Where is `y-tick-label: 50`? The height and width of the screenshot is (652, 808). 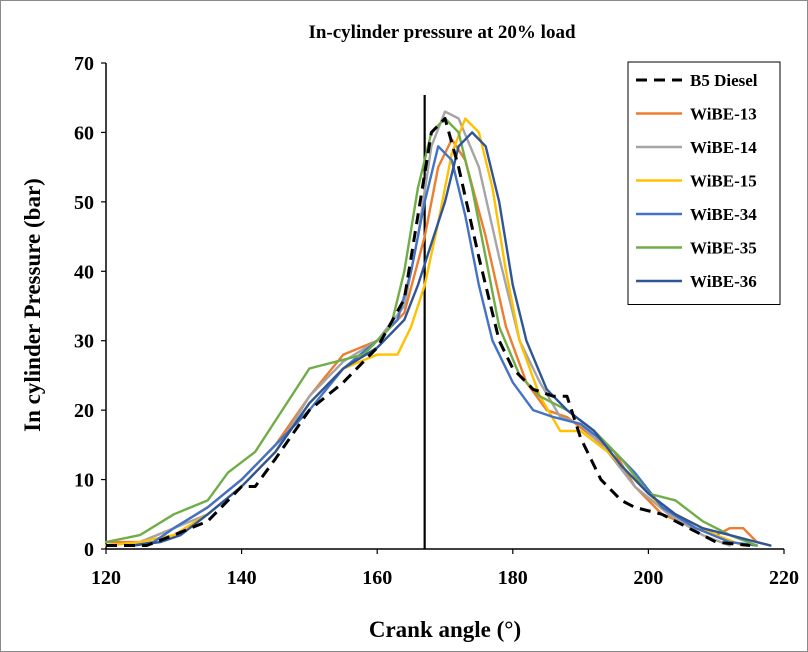 y-tick-label: 50 is located at coordinates (84, 203).